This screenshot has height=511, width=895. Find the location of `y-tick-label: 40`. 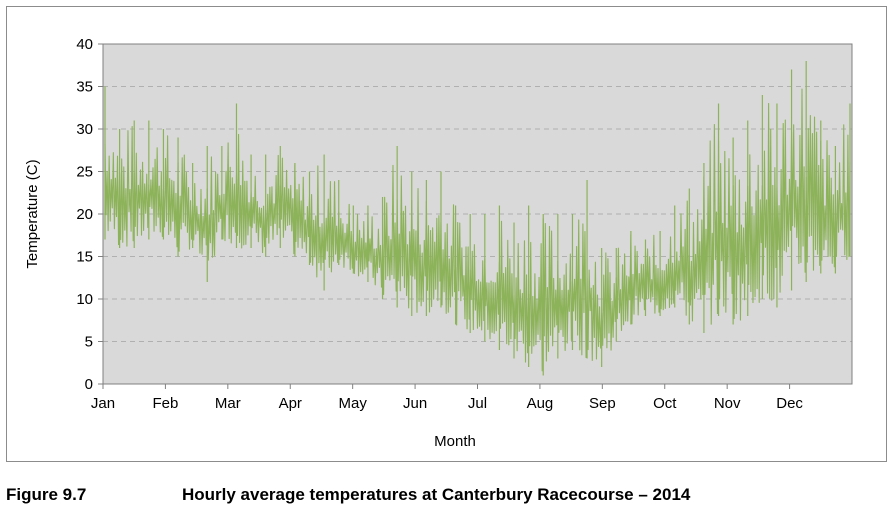

y-tick-label: 40 is located at coordinates (84, 44).